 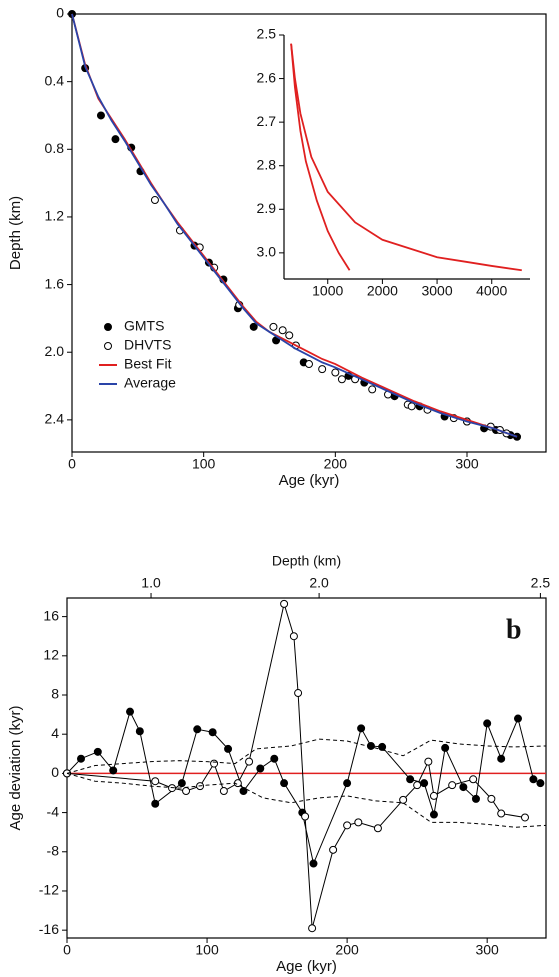 I want to click on y-tick-label: 2.6, so click(x=267, y=77).